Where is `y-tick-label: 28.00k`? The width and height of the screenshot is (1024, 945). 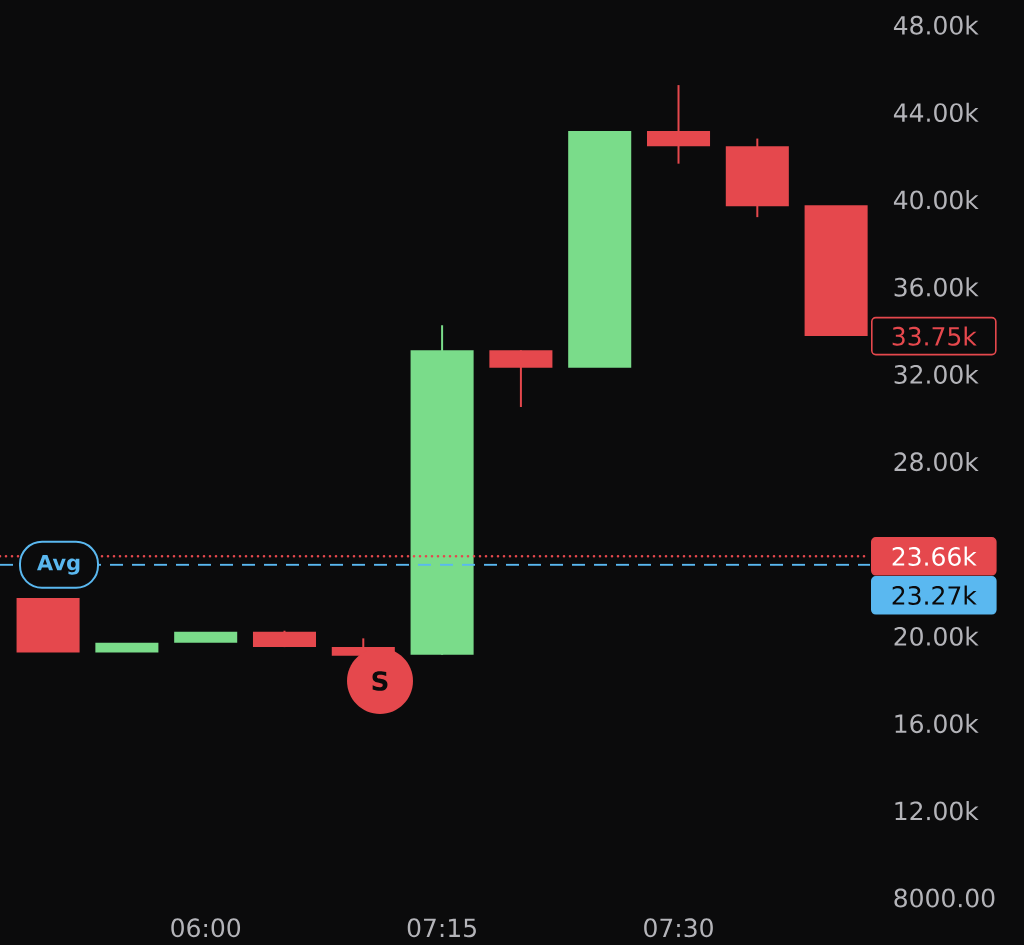
y-tick-label: 28.00k is located at coordinates (936, 461).